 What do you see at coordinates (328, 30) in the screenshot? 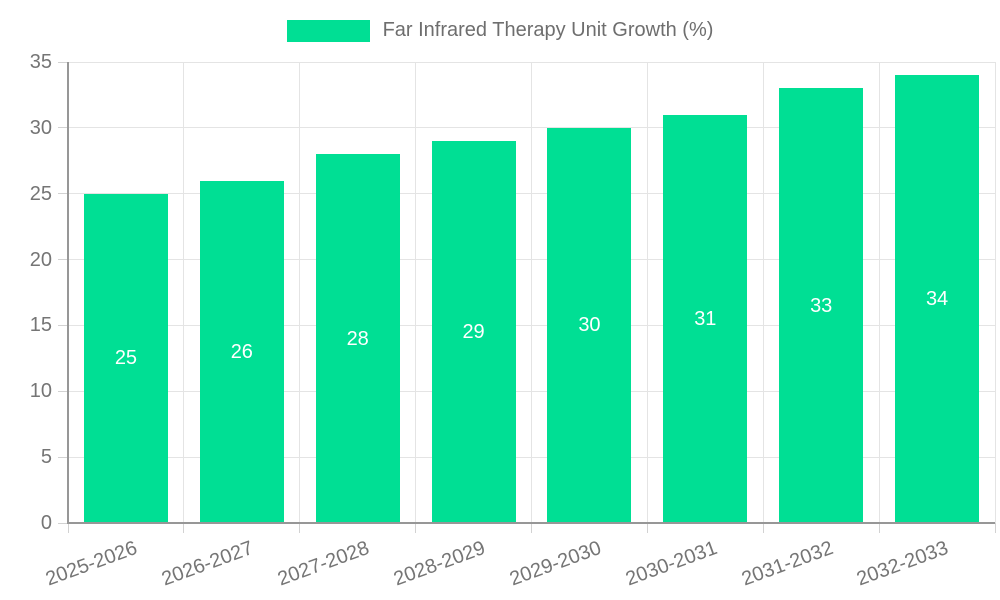
I see `legend-swatch` at bounding box center [328, 30].